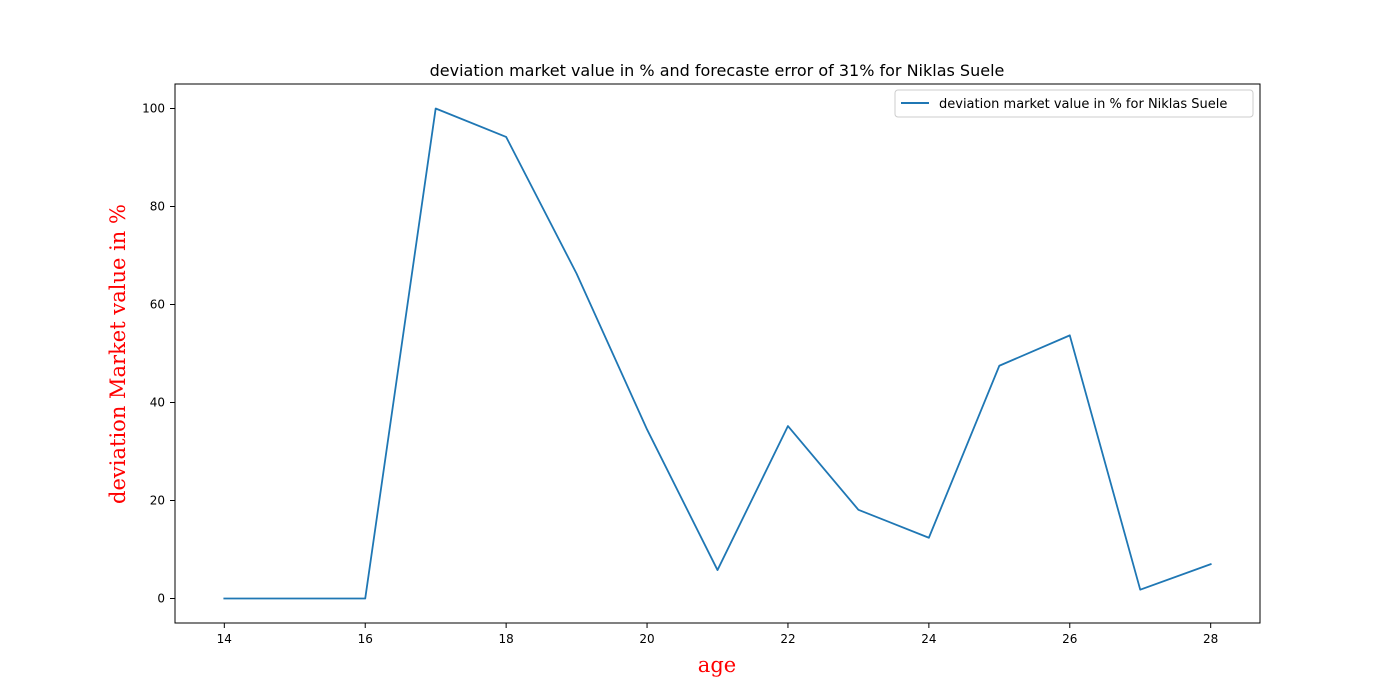  What do you see at coordinates (224, 639) in the screenshot?
I see `x-tick-label: 14` at bounding box center [224, 639].